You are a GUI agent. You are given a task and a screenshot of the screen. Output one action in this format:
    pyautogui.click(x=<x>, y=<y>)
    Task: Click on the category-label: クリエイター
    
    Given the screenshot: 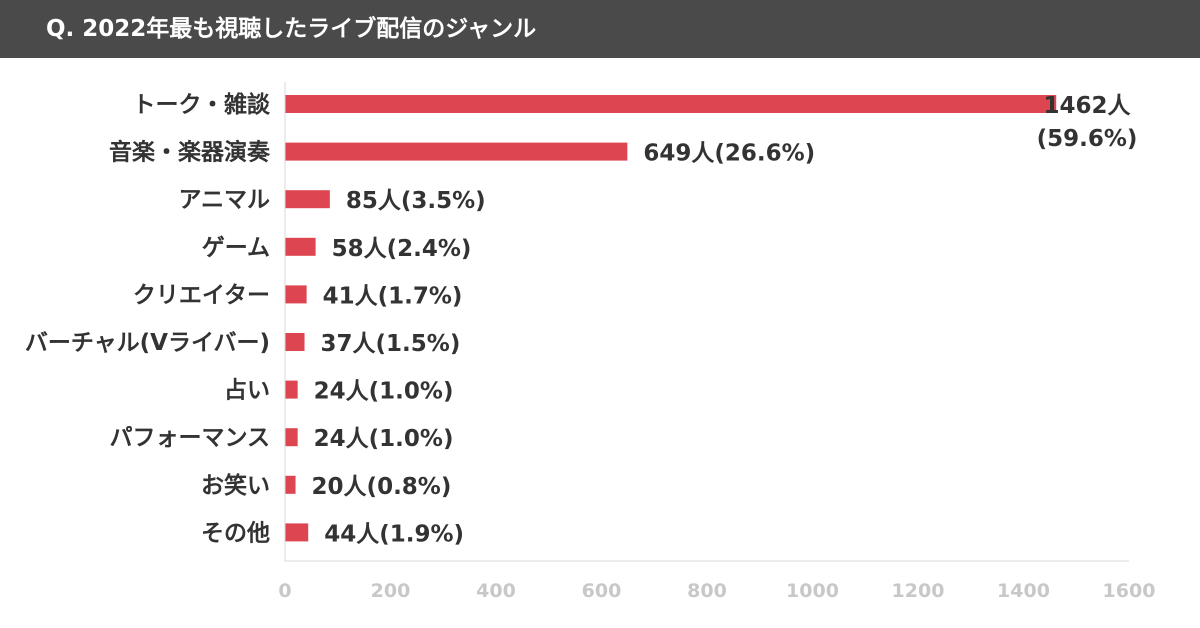 What is the action you would take?
    pyautogui.click(x=201, y=295)
    